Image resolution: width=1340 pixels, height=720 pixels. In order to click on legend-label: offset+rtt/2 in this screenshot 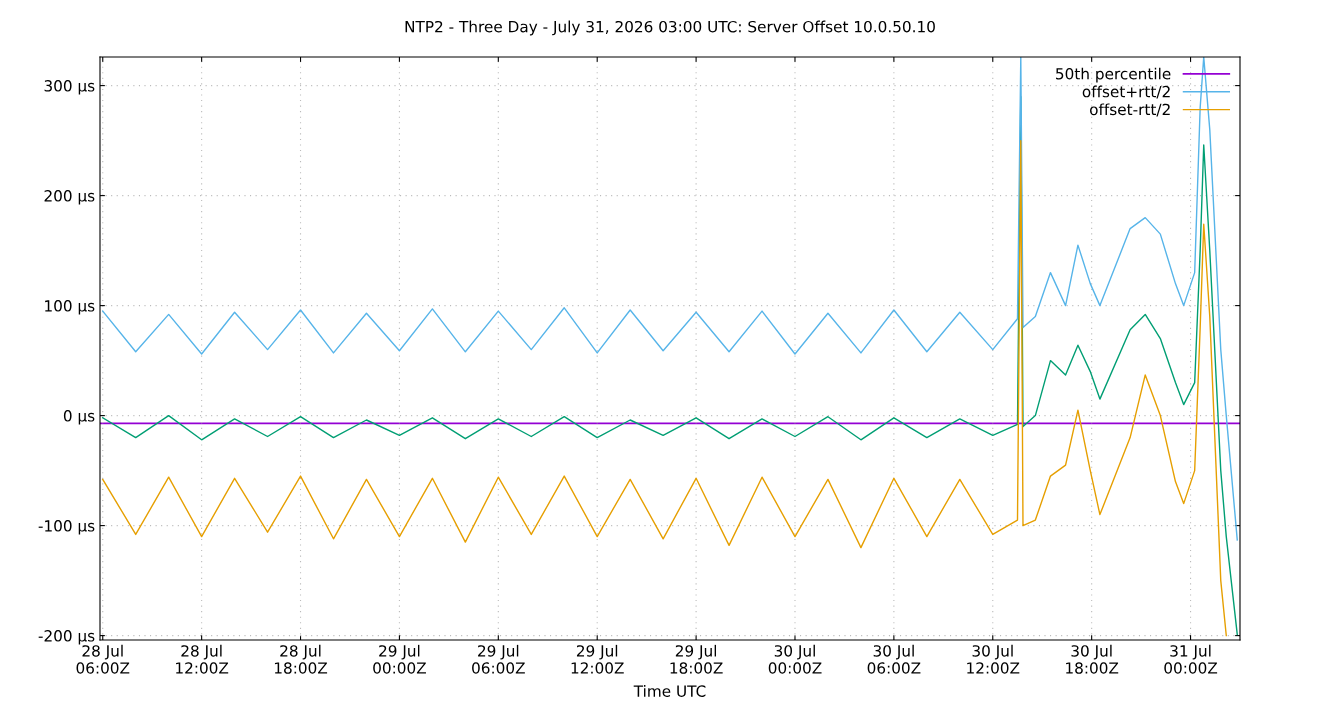, I will do `click(1126, 92)`.